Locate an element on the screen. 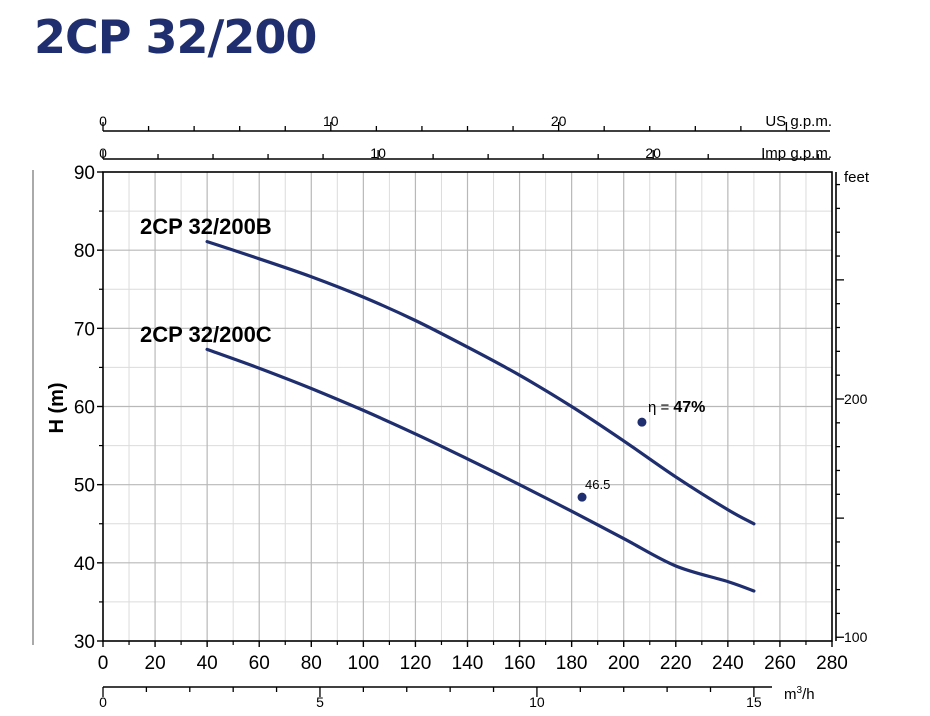 The height and width of the screenshot is (716, 930). x-tick-label: 60 is located at coordinates (259, 663).